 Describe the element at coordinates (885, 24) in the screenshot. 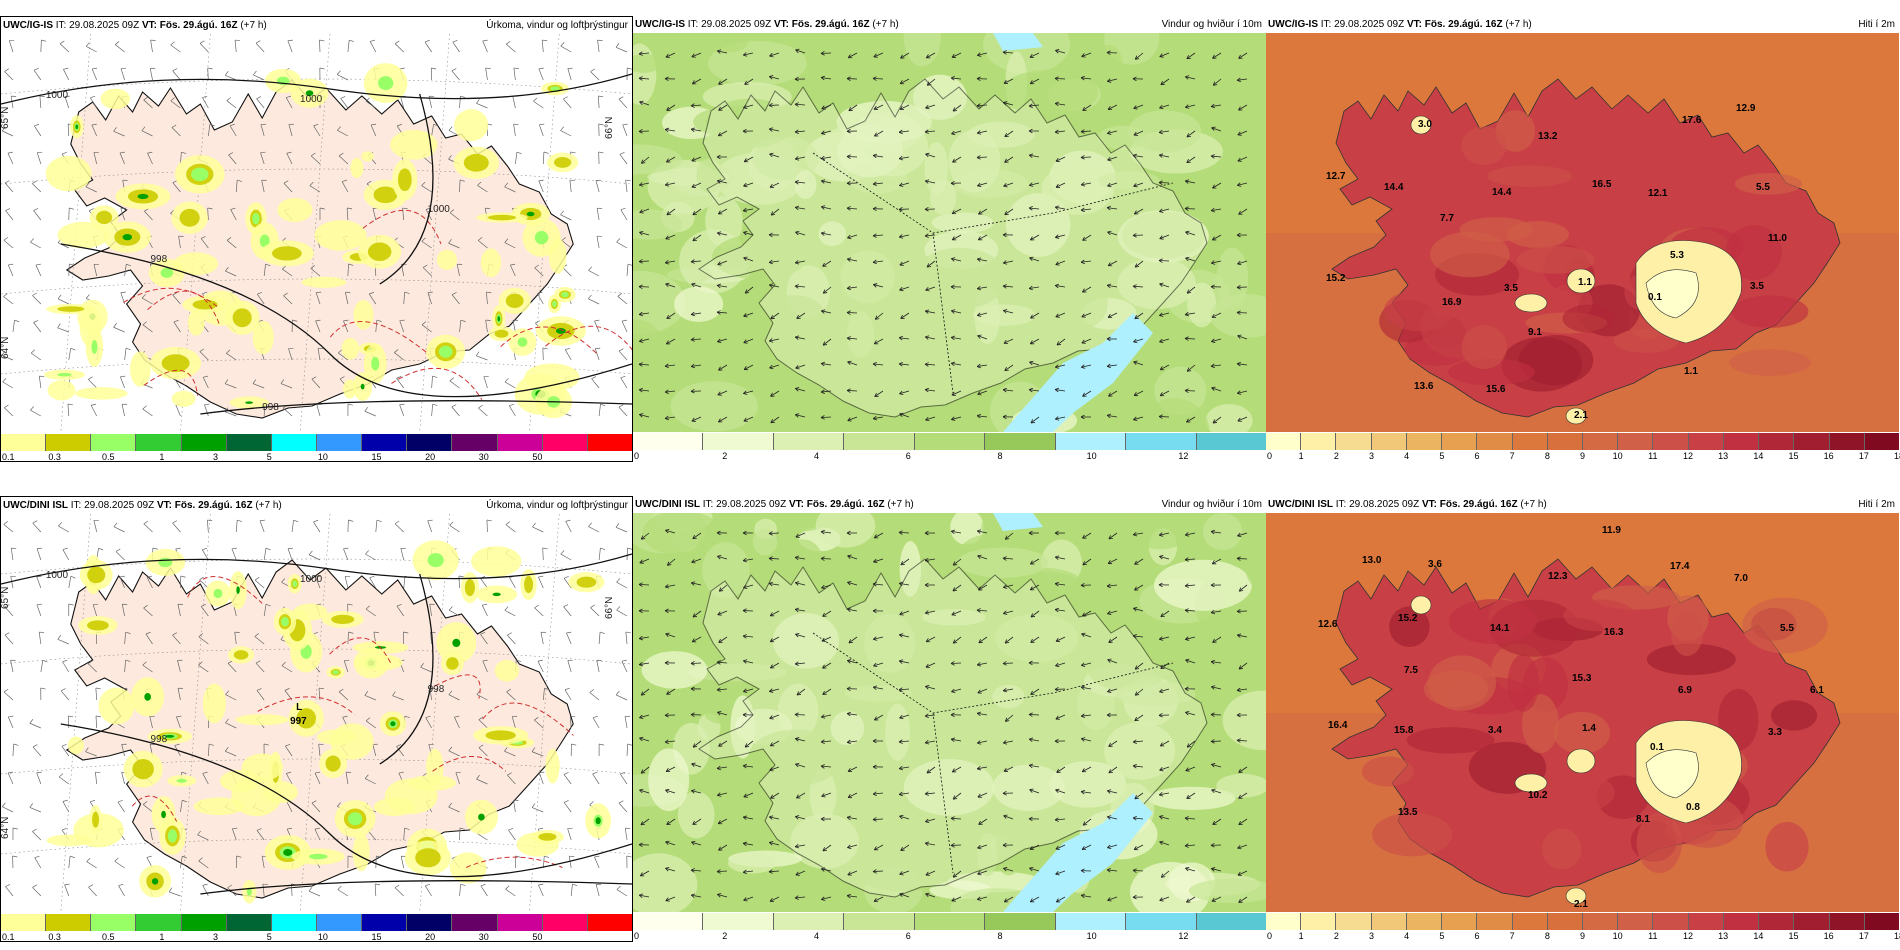

I see `lead-time: (+7 h)` at that location.